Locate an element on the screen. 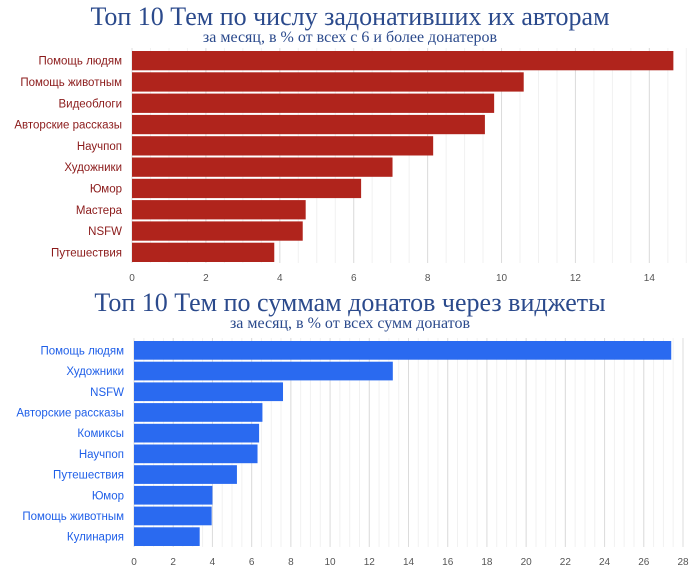 The width and height of the screenshot is (700, 573). chart2-x-tick-label: 14 is located at coordinates (409, 562).